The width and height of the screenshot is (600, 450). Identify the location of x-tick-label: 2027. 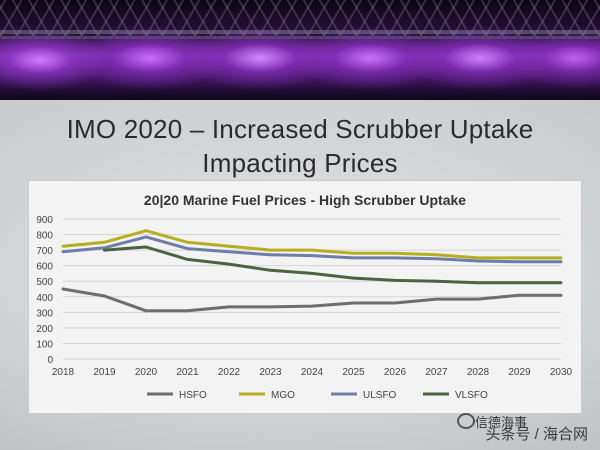
(436, 372).